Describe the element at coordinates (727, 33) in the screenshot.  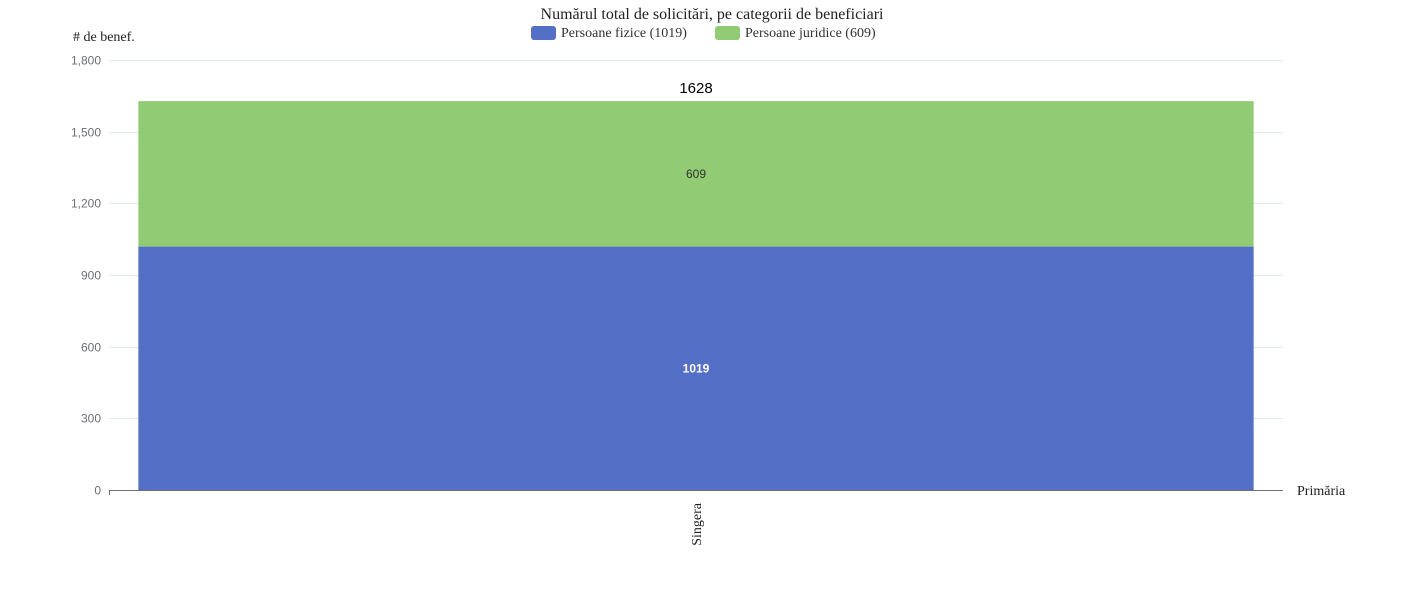
I see `legend-swatch-persoane-juridice` at that location.